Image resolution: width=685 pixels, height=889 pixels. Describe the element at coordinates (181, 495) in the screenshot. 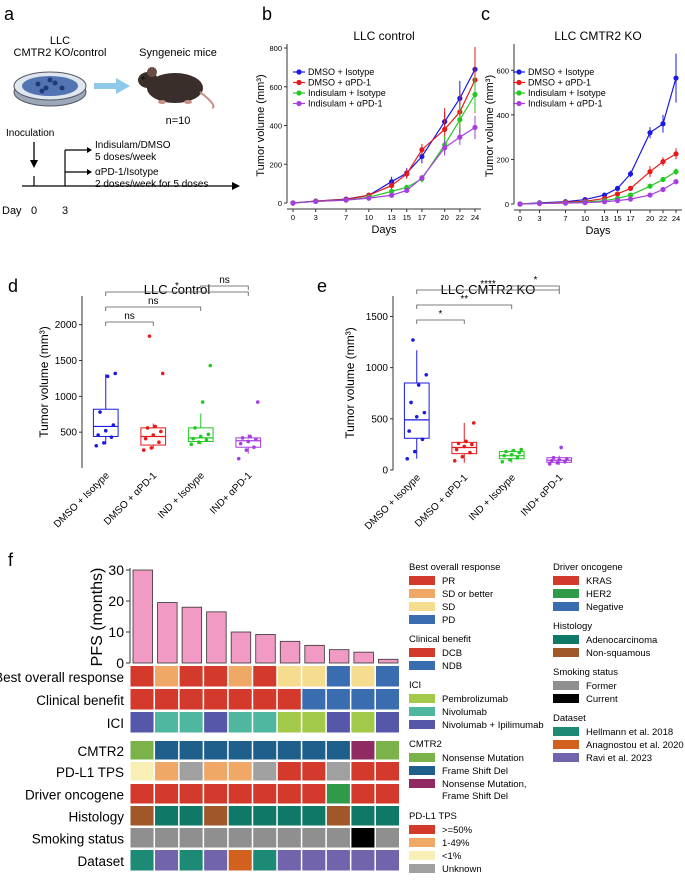

I see `x-tick-label: IND + Isotype` at that location.